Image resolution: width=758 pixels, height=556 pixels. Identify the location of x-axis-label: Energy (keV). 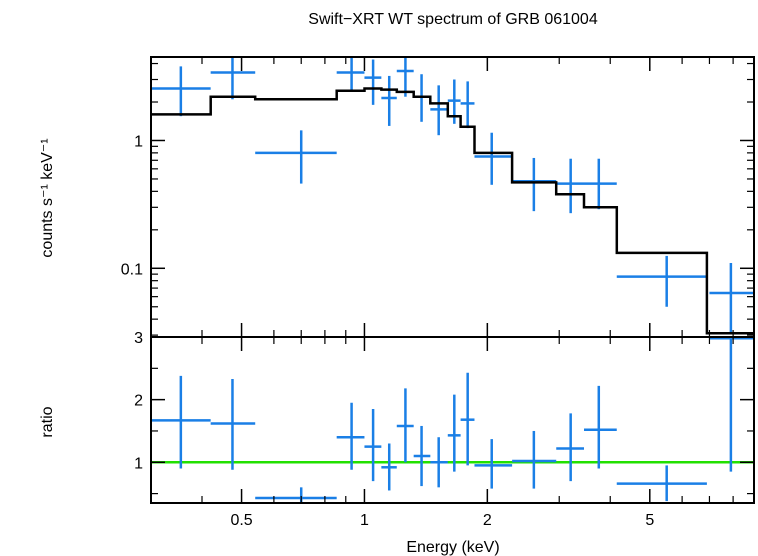
(452, 547).